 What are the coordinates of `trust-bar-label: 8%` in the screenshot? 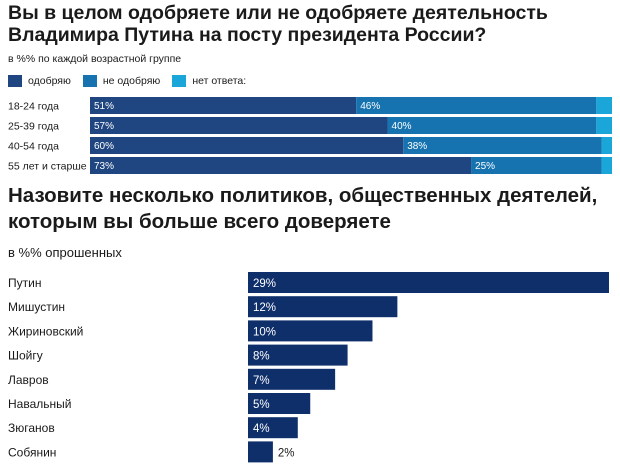 It's located at (261, 357).